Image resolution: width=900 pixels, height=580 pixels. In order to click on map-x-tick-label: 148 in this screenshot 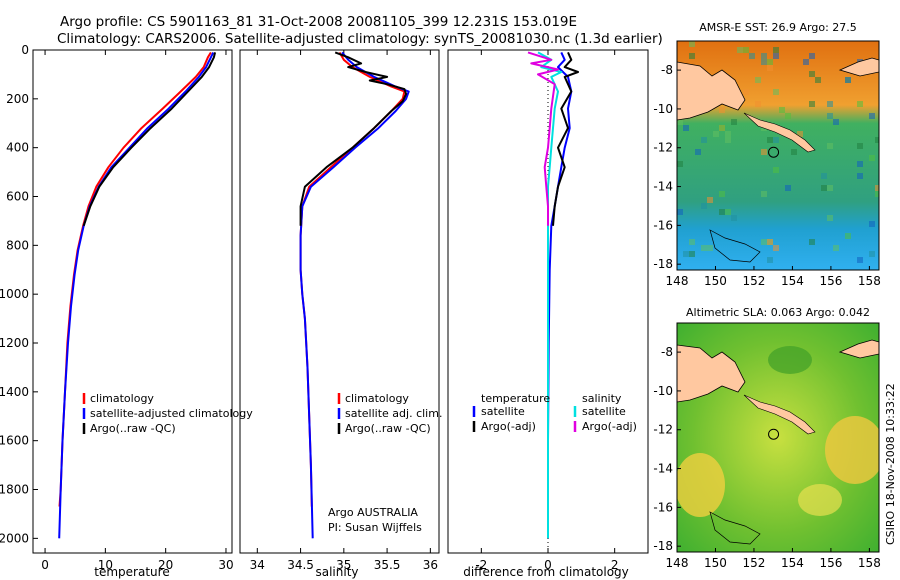, I will do `click(677, 563)`.